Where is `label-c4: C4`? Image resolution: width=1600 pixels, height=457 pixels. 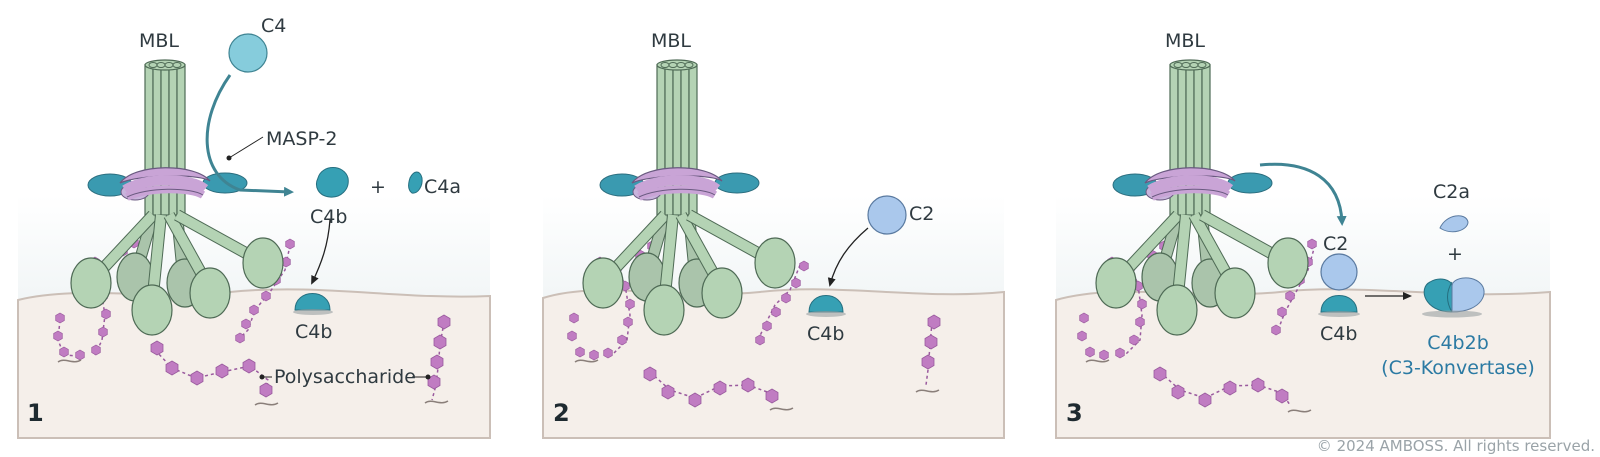 label-c4: C4 is located at coordinates (273, 26).